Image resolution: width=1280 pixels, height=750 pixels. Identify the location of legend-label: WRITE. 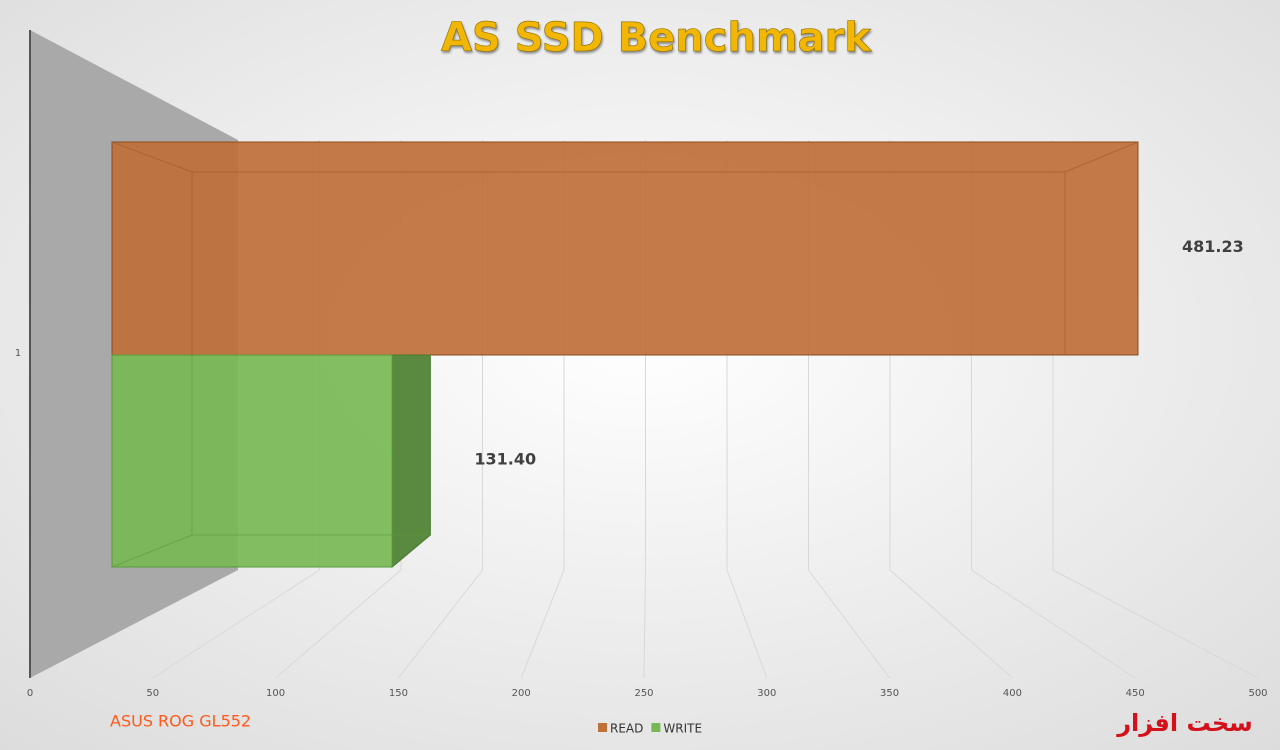
(682, 729).